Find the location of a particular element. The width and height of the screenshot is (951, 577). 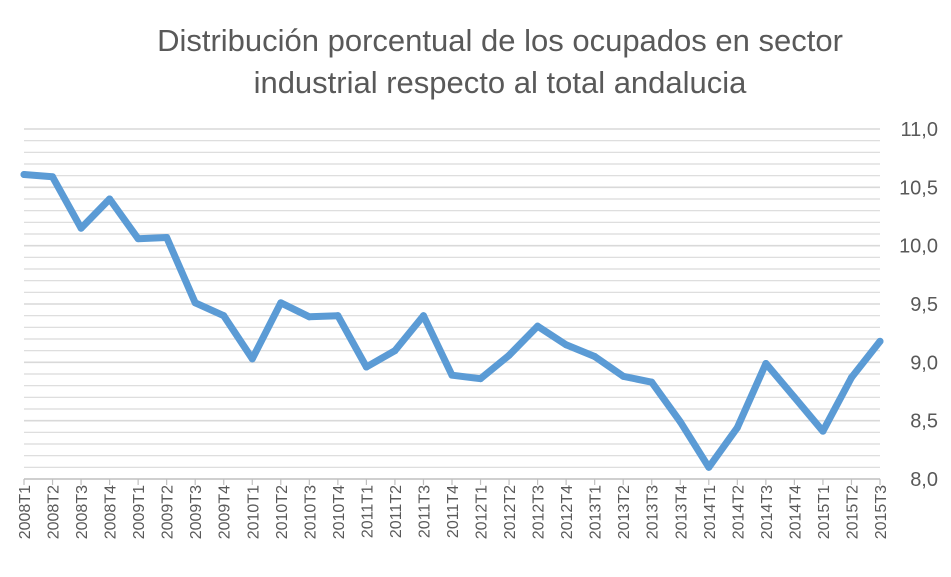

x-tick-label: 2015T3 is located at coordinates (881, 512).